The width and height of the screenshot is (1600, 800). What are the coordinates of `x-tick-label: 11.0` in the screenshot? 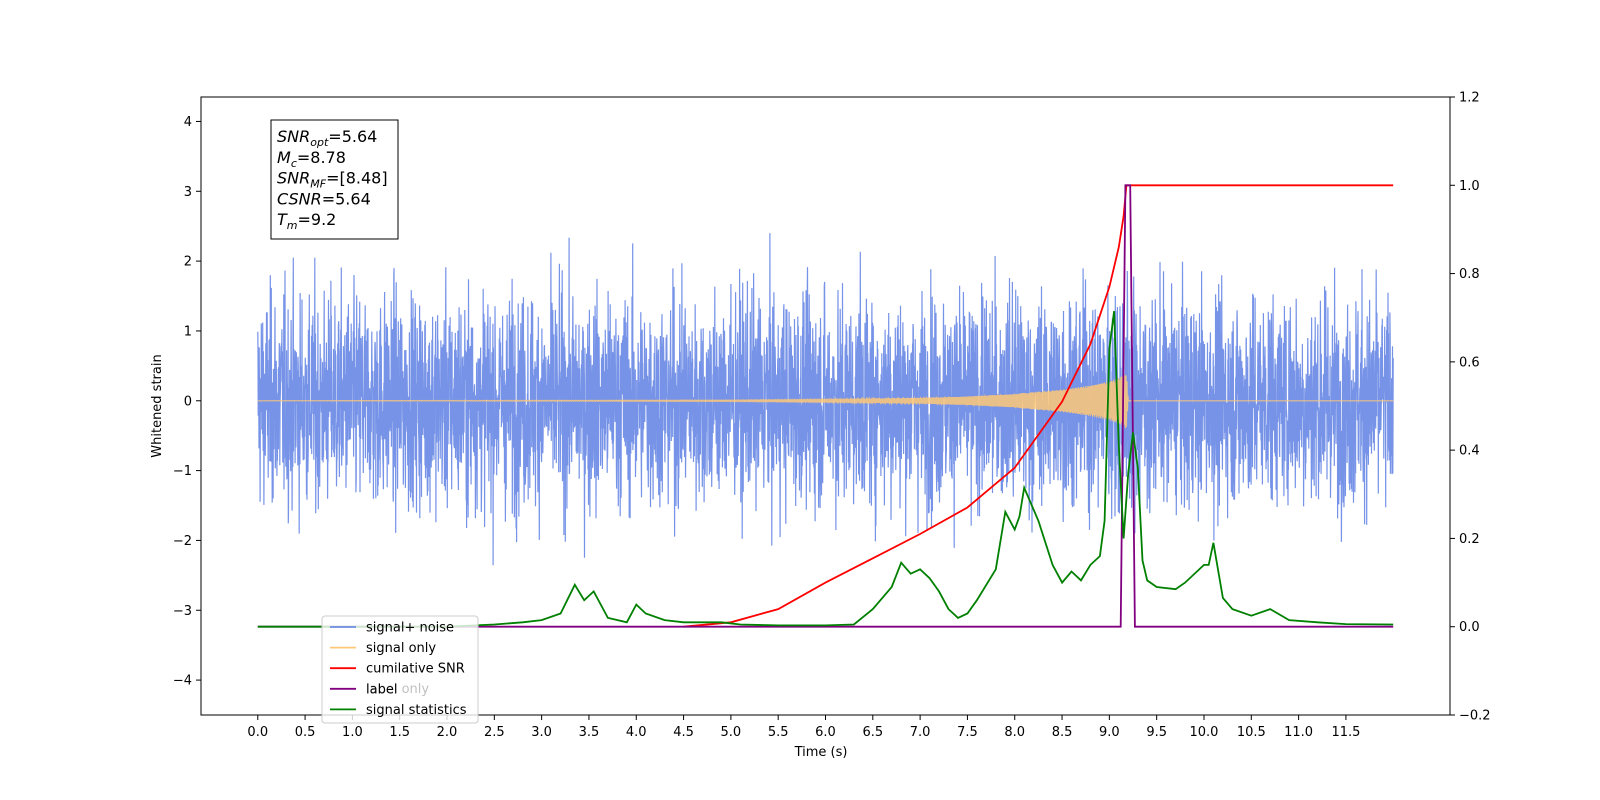 It's located at (1298, 732).